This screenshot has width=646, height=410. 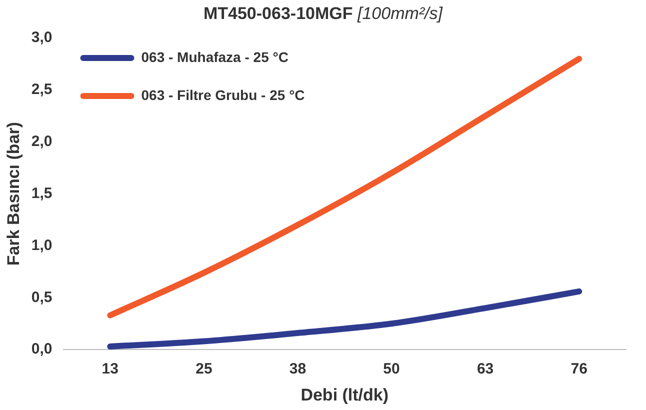 What do you see at coordinates (41, 37) in the screenshot?
I see `y-tick-label: 3,0` at bounding box center [41, 37].